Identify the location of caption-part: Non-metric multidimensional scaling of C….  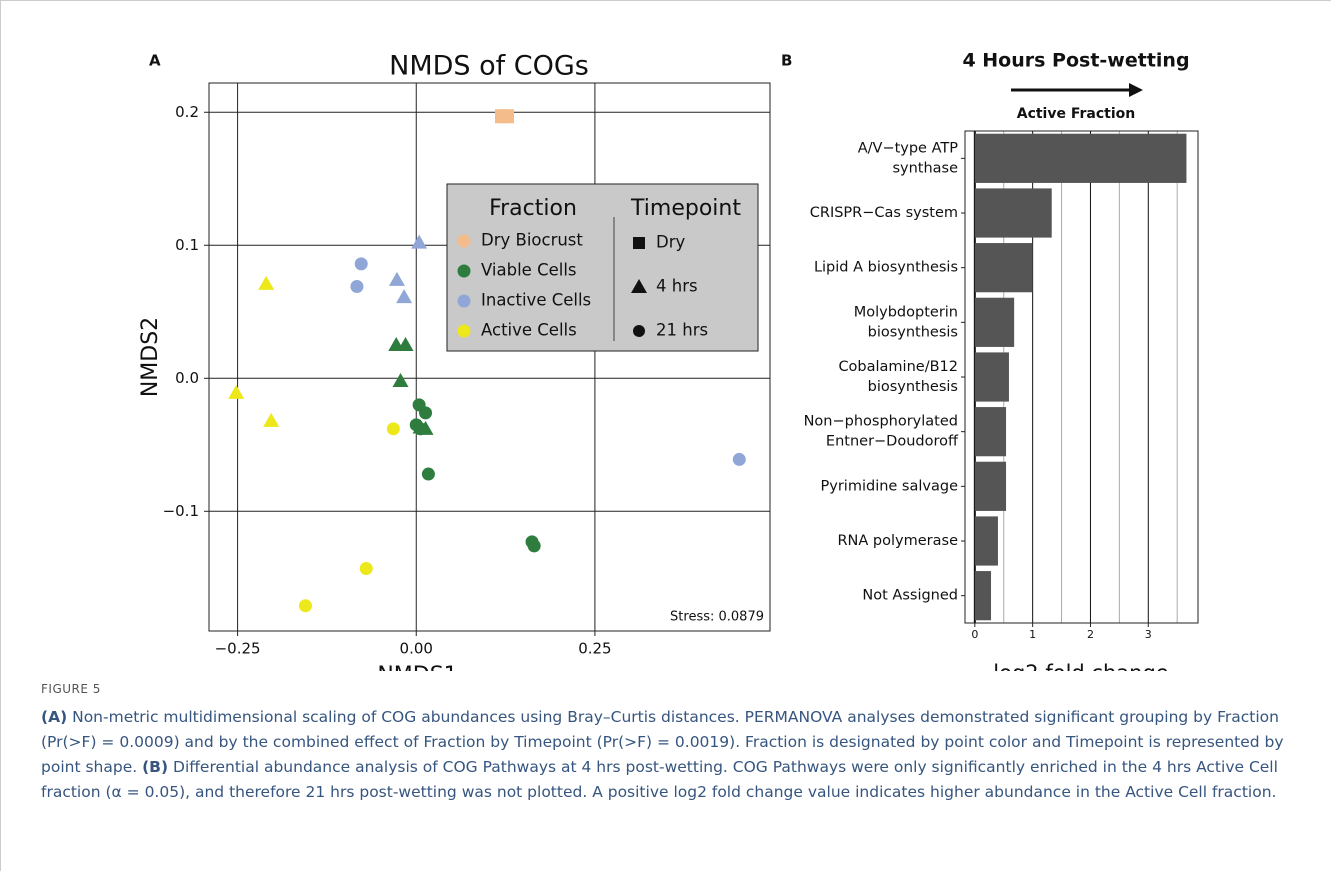
(662, 742).